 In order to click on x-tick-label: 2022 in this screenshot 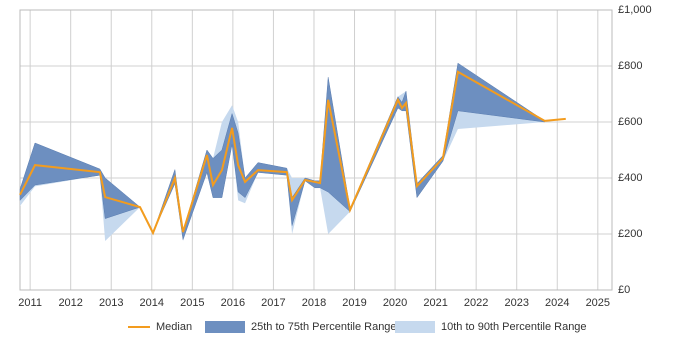, I will do `click(476, 303)`.